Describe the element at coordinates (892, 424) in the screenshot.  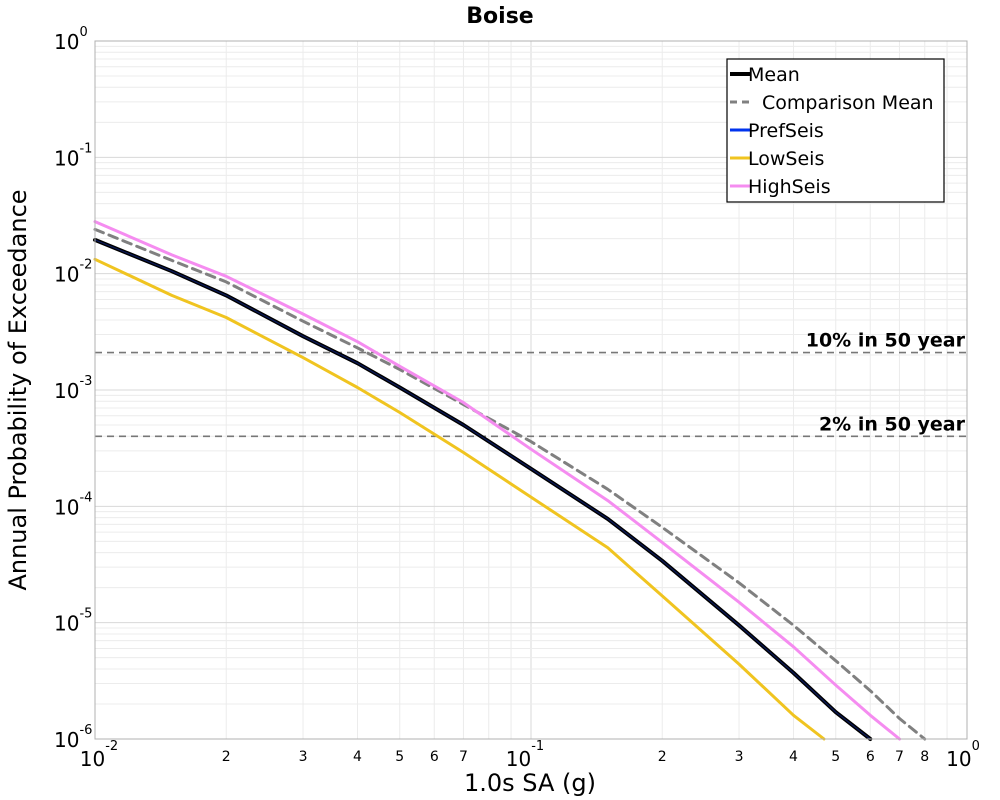
I see `reference-line-label: 2% in 50 year` at that location.